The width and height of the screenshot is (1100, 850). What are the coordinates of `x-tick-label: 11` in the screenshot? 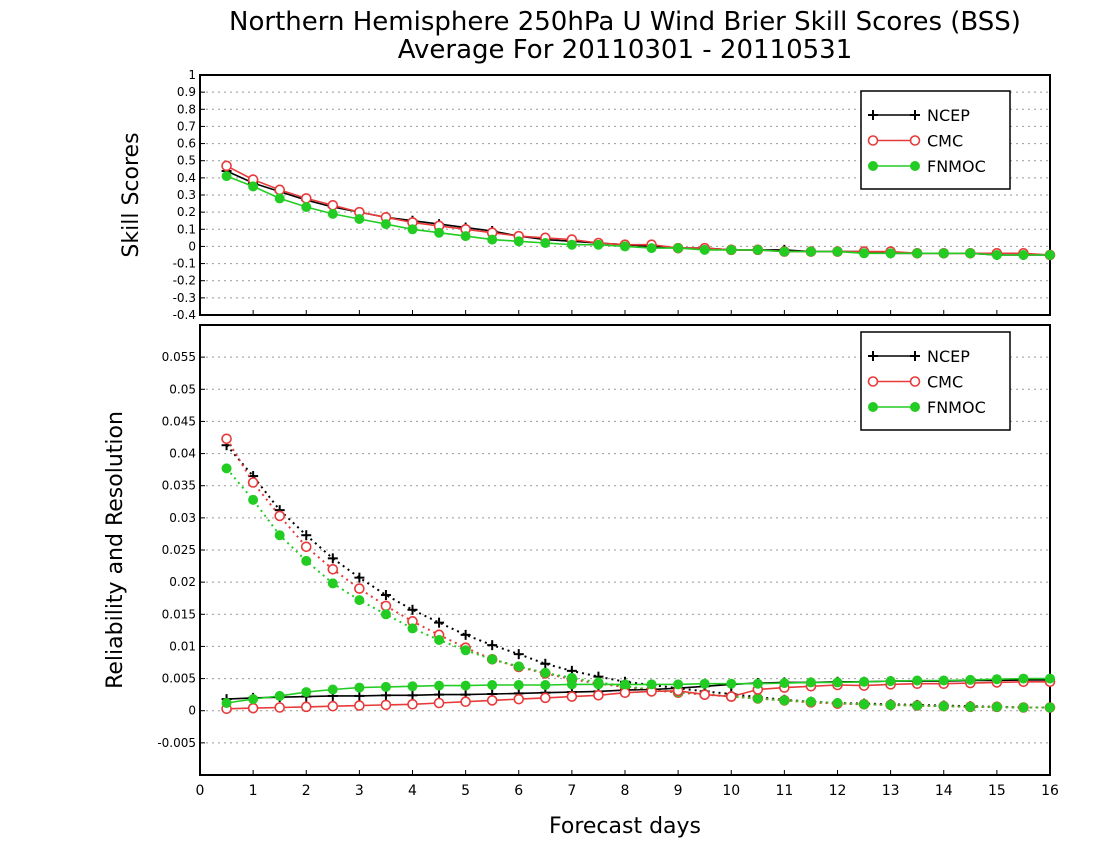 It's located at (784, 791).